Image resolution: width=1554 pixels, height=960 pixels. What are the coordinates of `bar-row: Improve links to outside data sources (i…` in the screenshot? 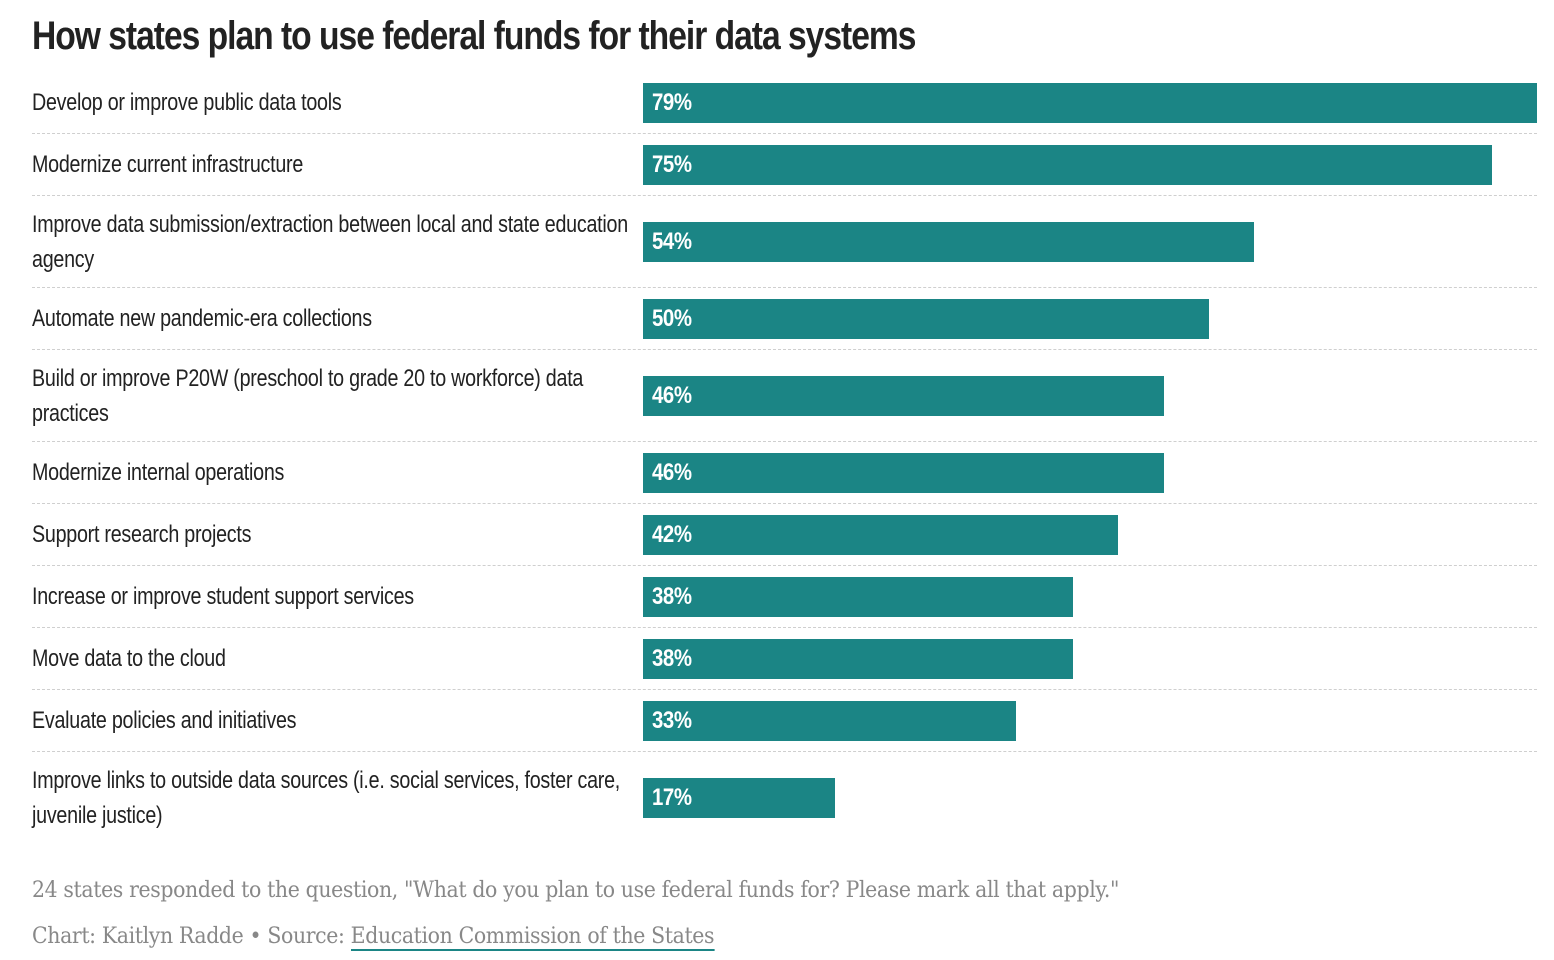 It's located at (784, 797).